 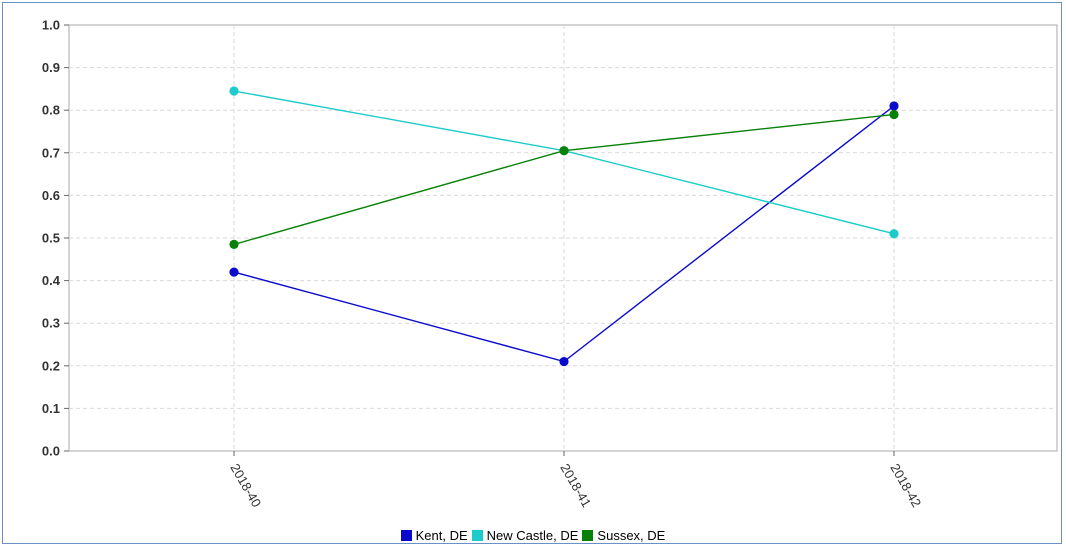 I want to click on y-axis: 0.0 0.1 0.2 0.3 0.4 0.5 0.6 0.7 0.8 0.9 1.0, so click(x=55, y=238).